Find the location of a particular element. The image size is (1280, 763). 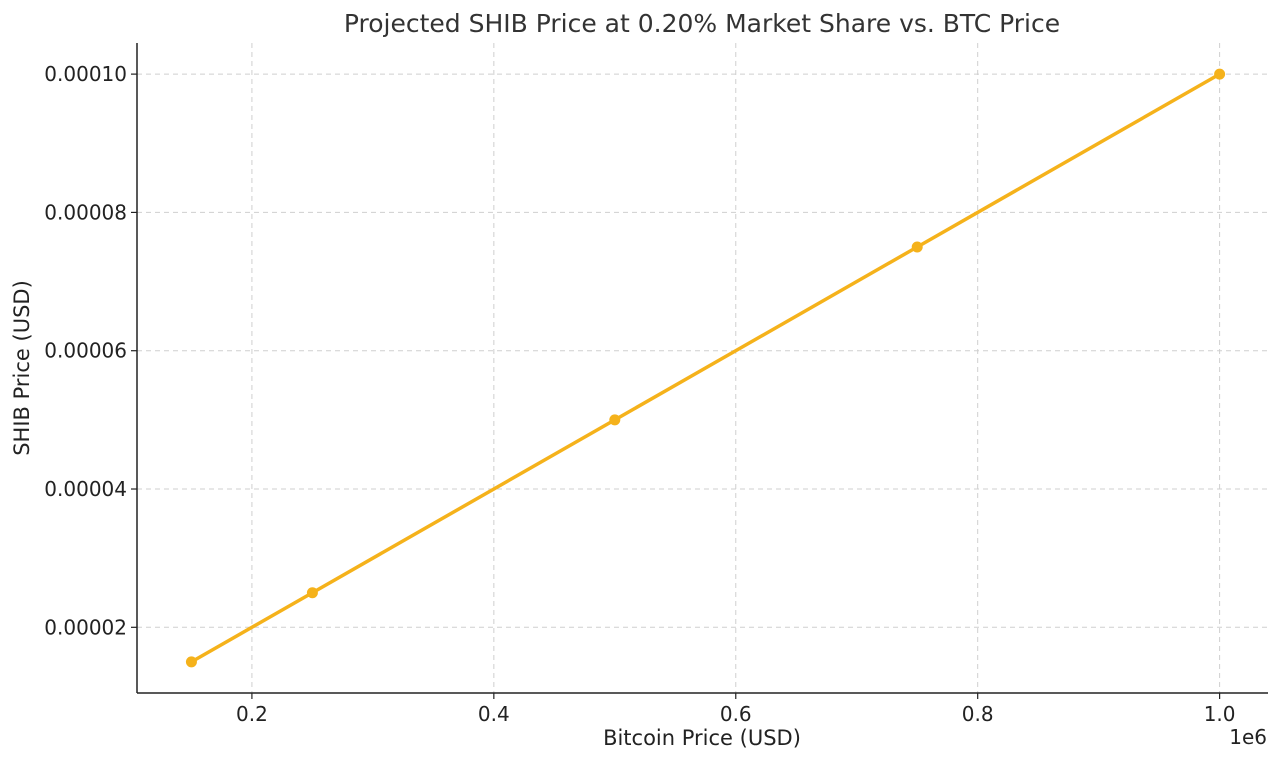

y-axis-label: SHIB Price (USD) is located at coordinates (22, 368).